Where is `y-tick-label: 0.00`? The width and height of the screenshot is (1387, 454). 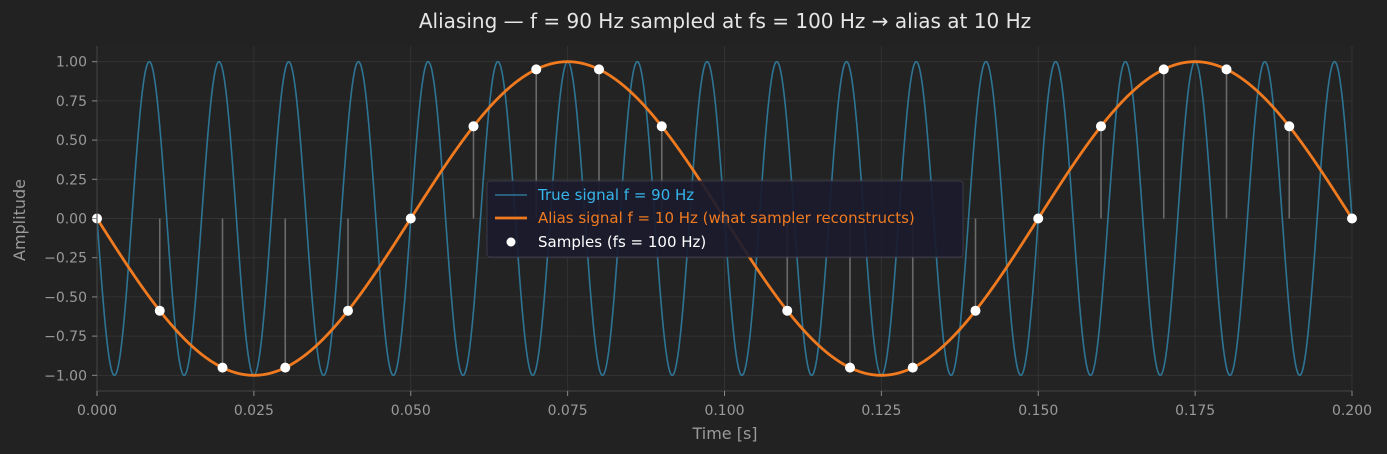
y-tick-label: 0.00 is located at coordinates (71, 220).